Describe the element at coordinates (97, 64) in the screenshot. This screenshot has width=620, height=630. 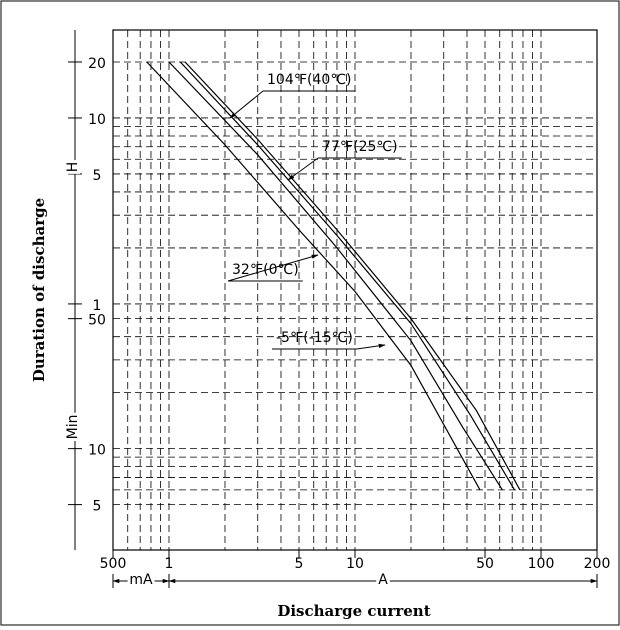
I see `y-tick-label: 20` at that location.